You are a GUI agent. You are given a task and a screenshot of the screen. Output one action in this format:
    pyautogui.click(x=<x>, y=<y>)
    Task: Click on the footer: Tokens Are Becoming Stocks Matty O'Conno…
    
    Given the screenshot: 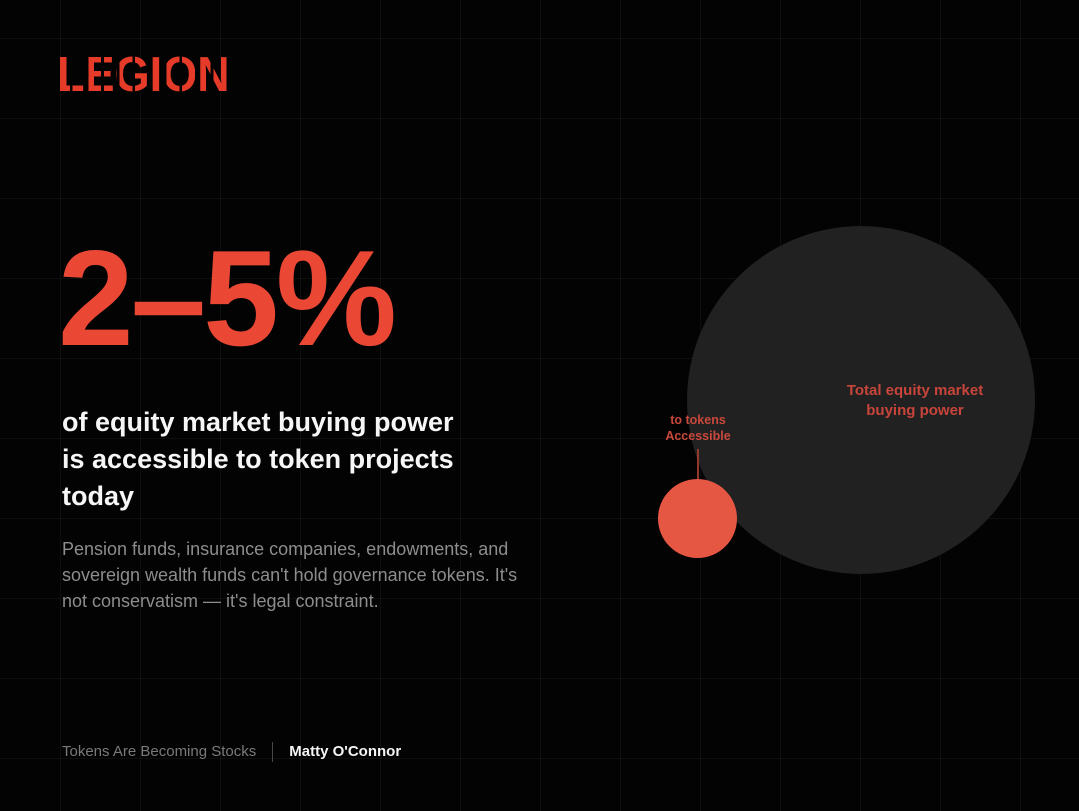 What is the action you would take?
    pyautogui.click(x=231, y=752)
    